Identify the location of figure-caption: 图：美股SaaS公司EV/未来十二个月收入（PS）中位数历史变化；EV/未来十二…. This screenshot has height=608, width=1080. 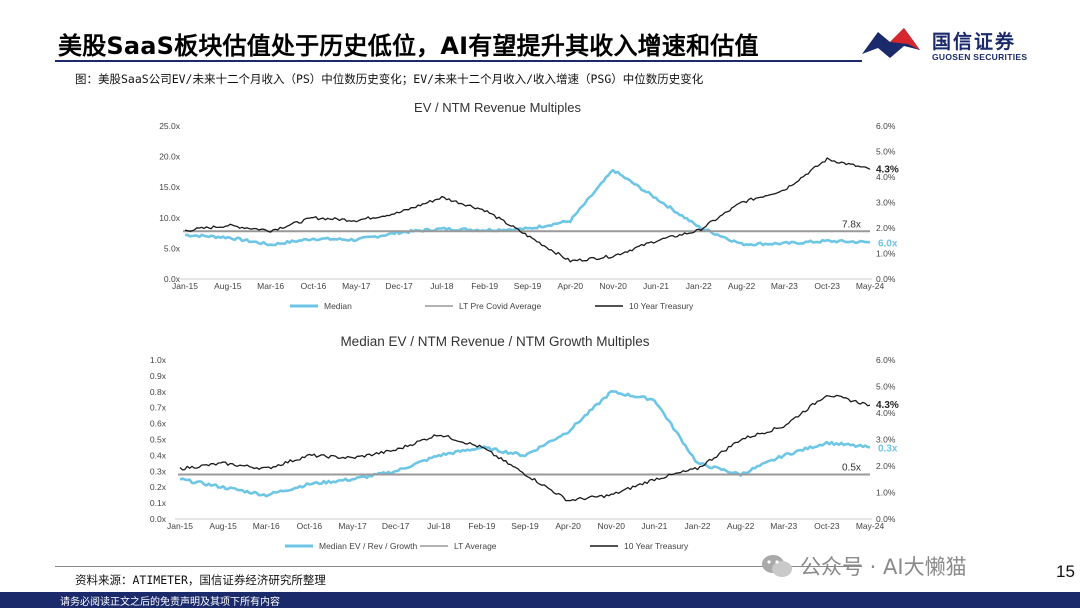
(389, 79).